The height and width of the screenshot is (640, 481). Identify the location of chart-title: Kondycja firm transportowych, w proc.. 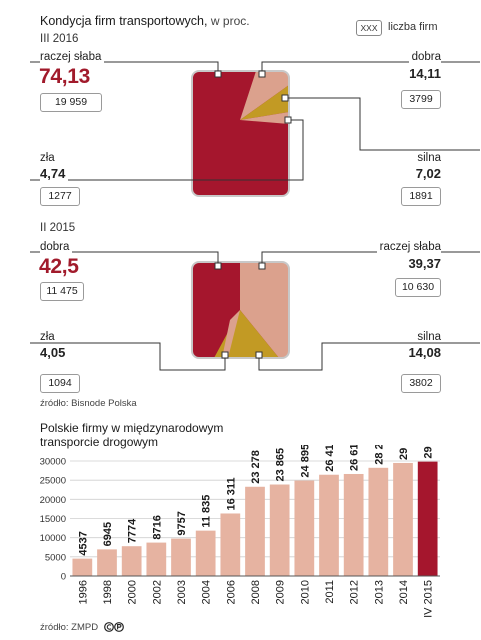
(145, 21).